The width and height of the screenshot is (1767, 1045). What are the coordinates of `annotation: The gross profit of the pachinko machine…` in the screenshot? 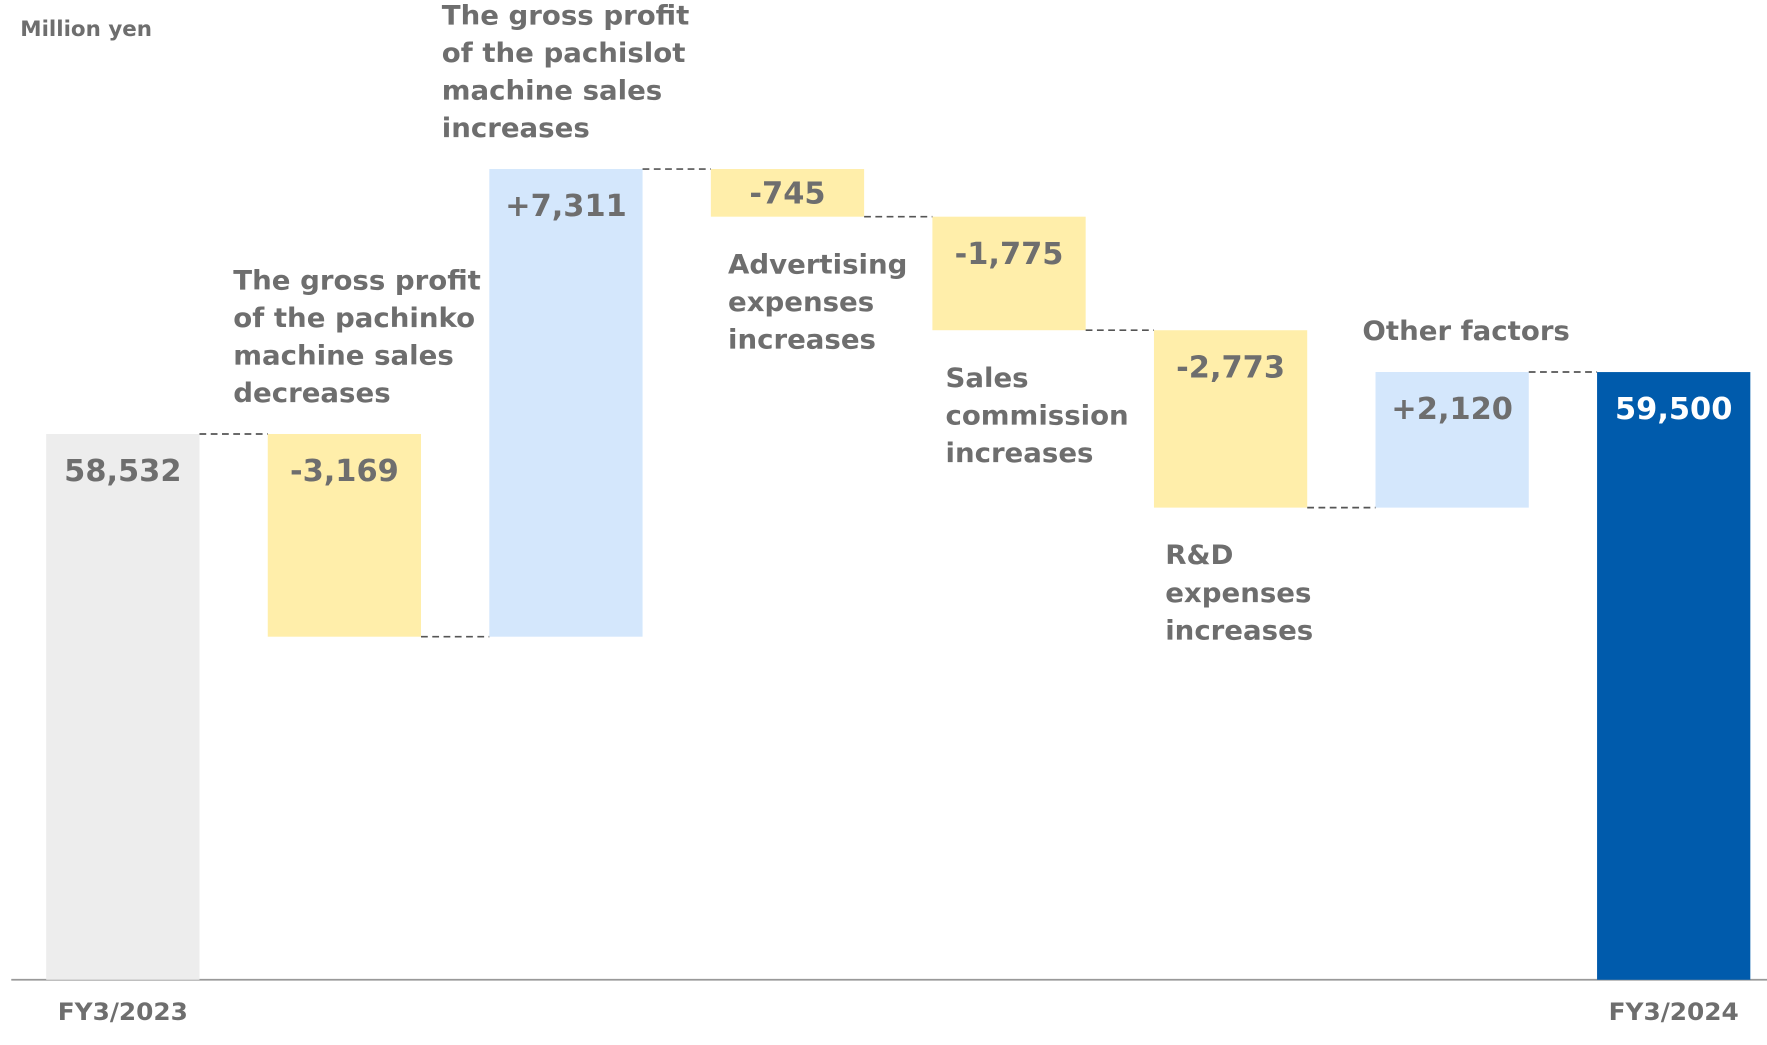 It's located at (361, 336).